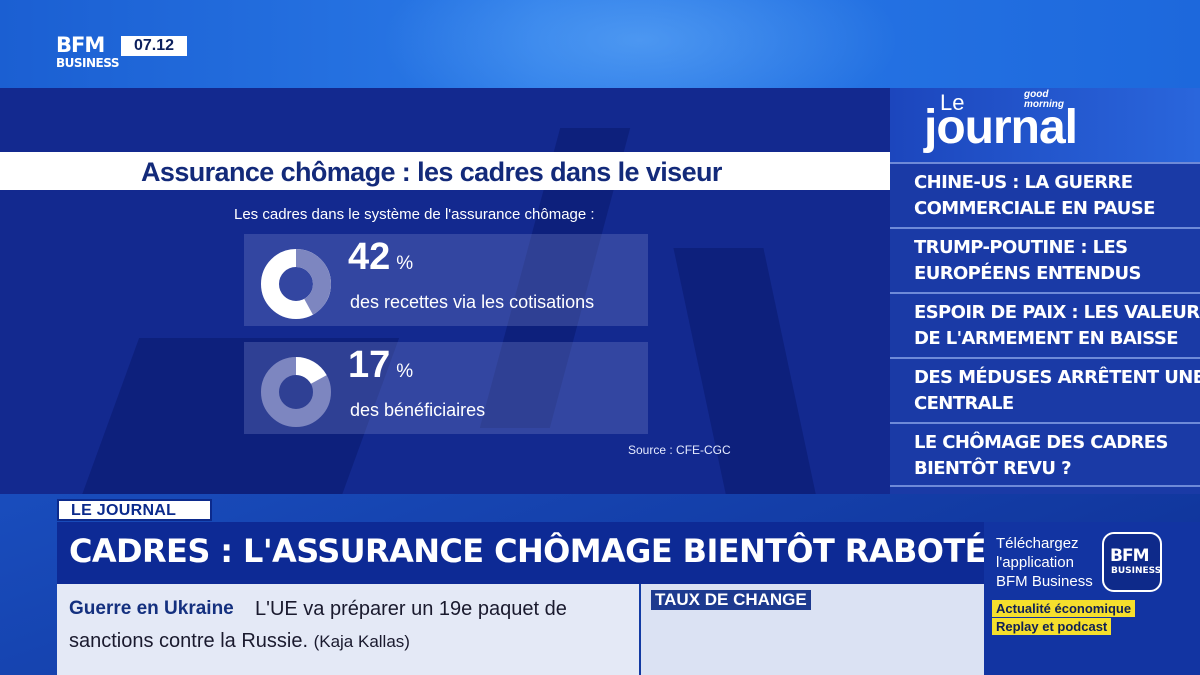  Describe the element at coordinates (411, 609) in the screenshot. I see `ticker-text-line1: L'UE va préparer un 19e paquet de` at that location.